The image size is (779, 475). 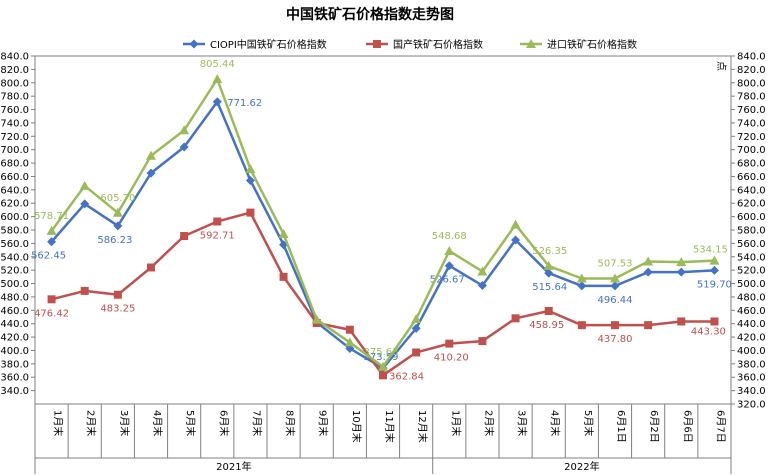 What do you see at coordinates (14, 297) in the screenshot?
I see `left-axis-tick-label: 480.0` at bounding box center [14, 297].